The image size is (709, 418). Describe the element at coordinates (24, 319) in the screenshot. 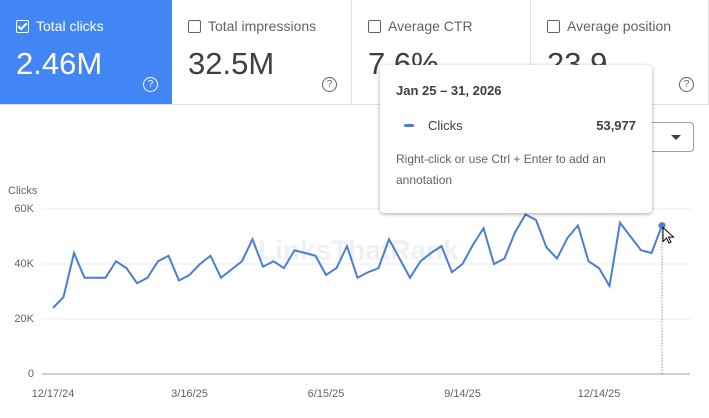

I see `y-tick-label: 20K` at that location.